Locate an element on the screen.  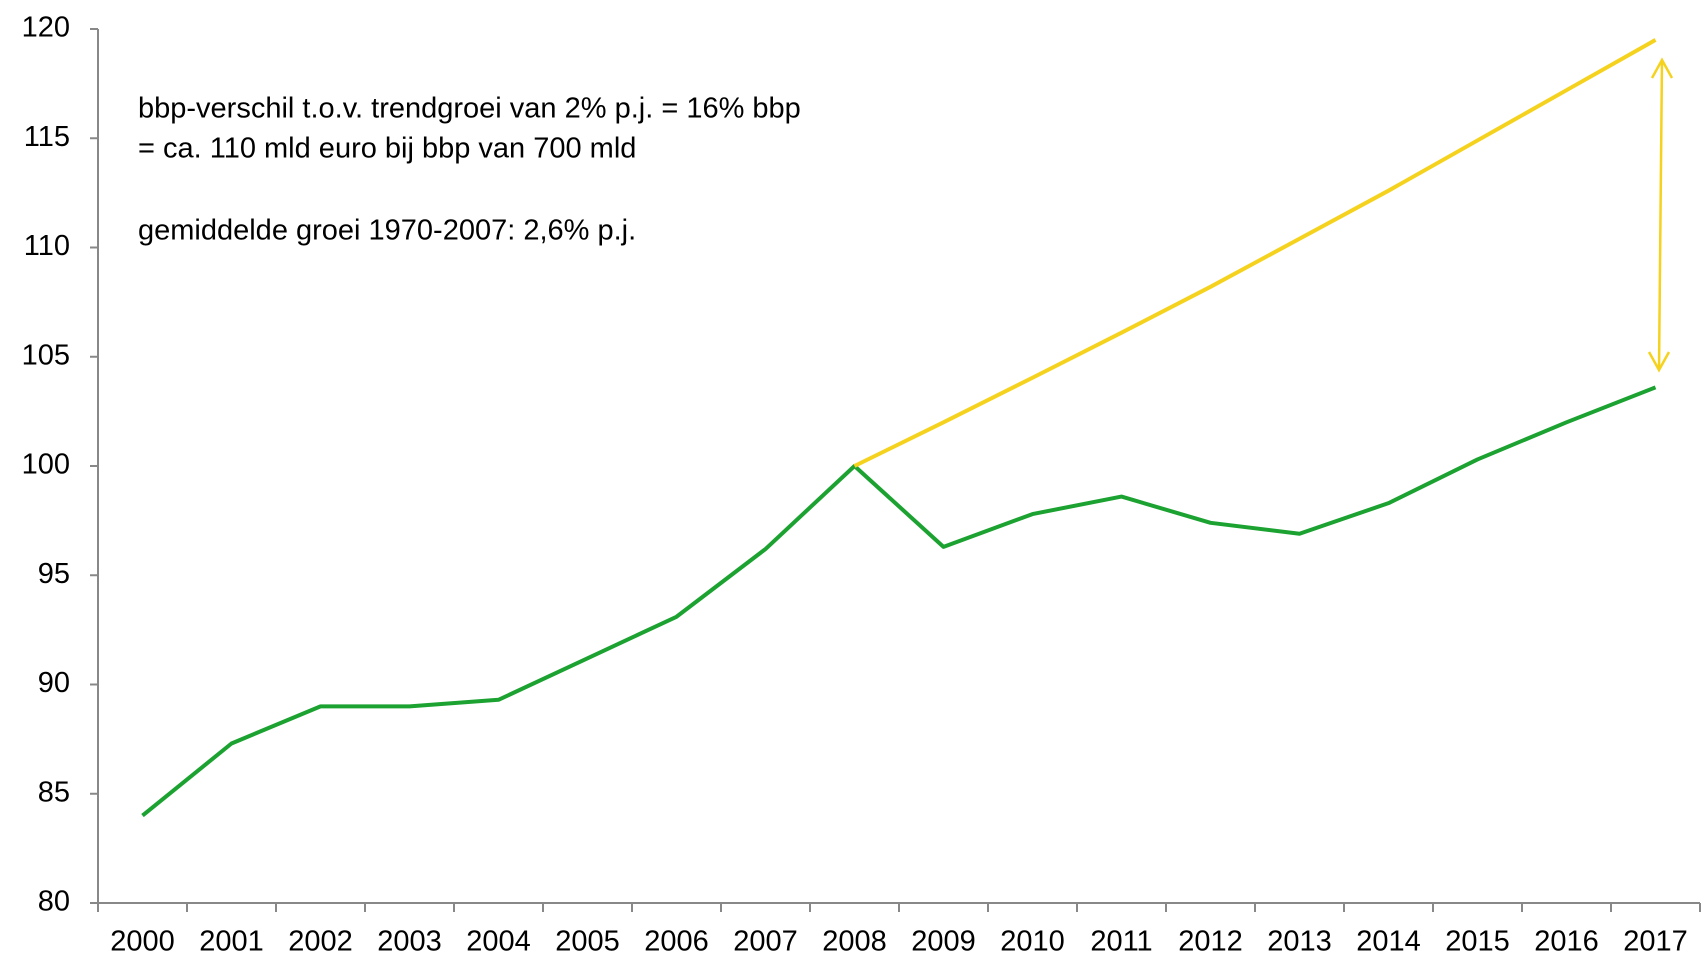
y-tick-label: 95 is located at coordinates (54, 574).